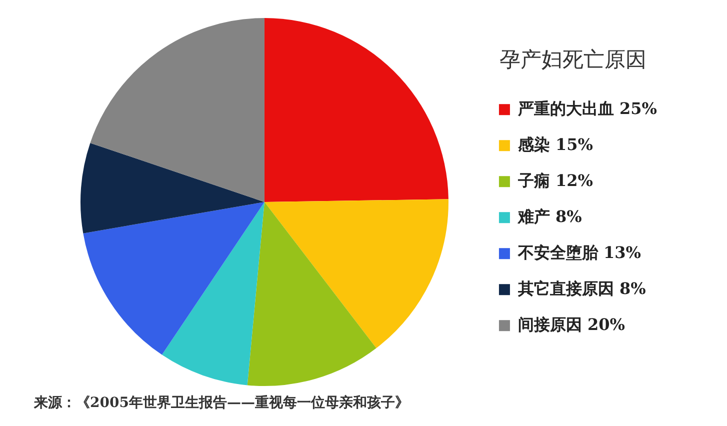 The height and width of the screenshot is (426, 727). I want to click on legend-label: 子痫 12%, so click(555, 180).